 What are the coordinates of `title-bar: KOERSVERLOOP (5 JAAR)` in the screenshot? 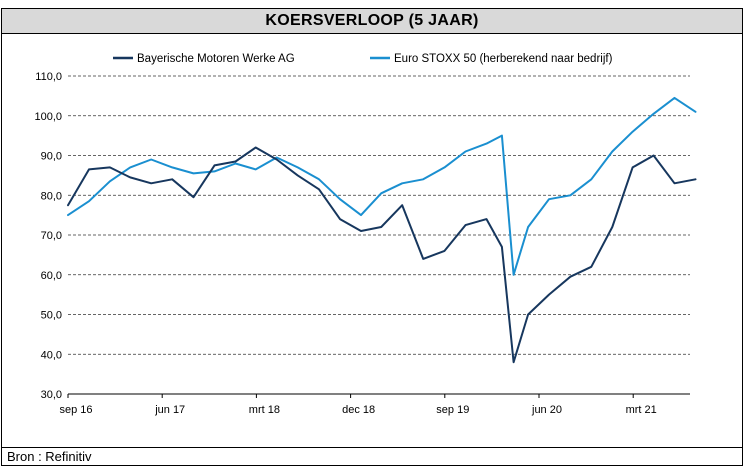 It's located at (372, 21).